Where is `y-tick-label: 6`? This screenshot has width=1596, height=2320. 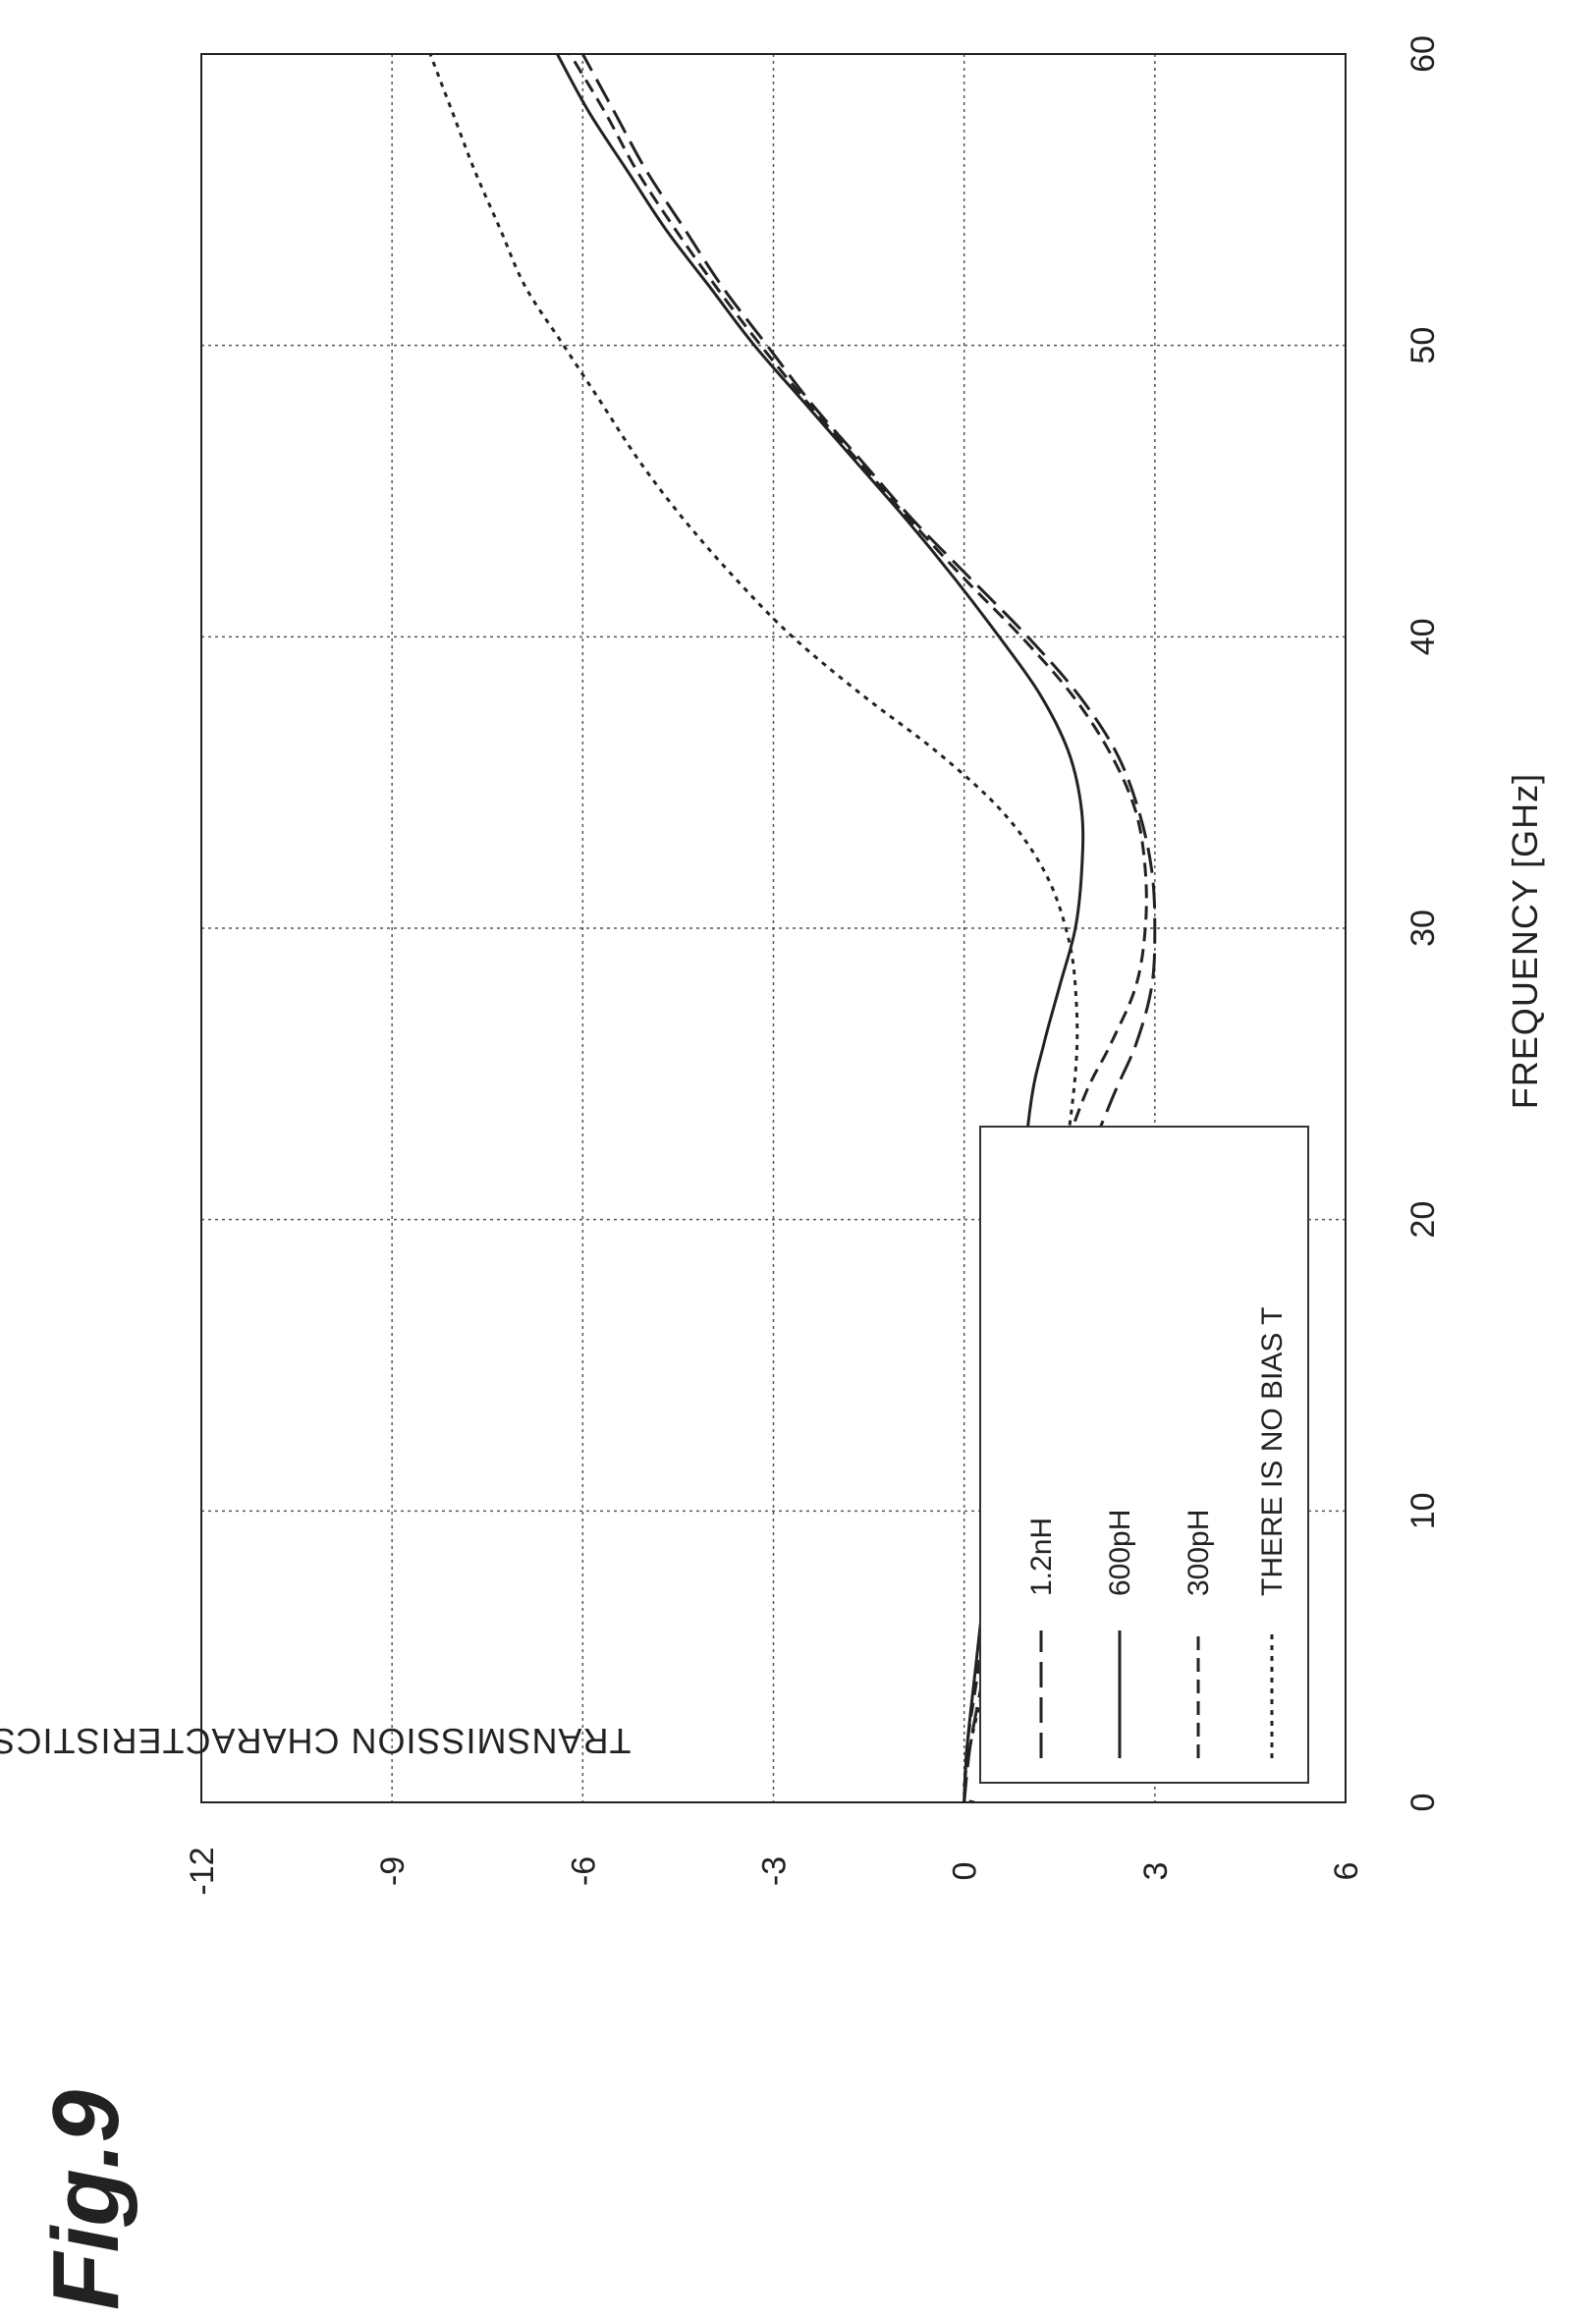
y-tick-label: 6 is located at coordinates (1346, 1871).